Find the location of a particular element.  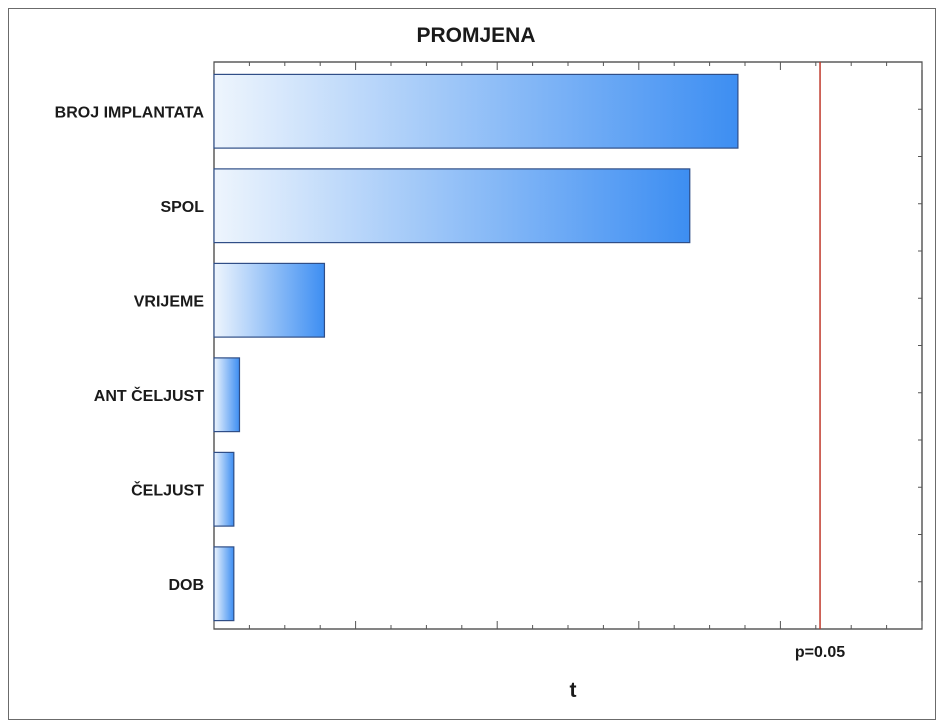

category-label: BROJ IMPLANTATA is located at coordinates (130, 112).